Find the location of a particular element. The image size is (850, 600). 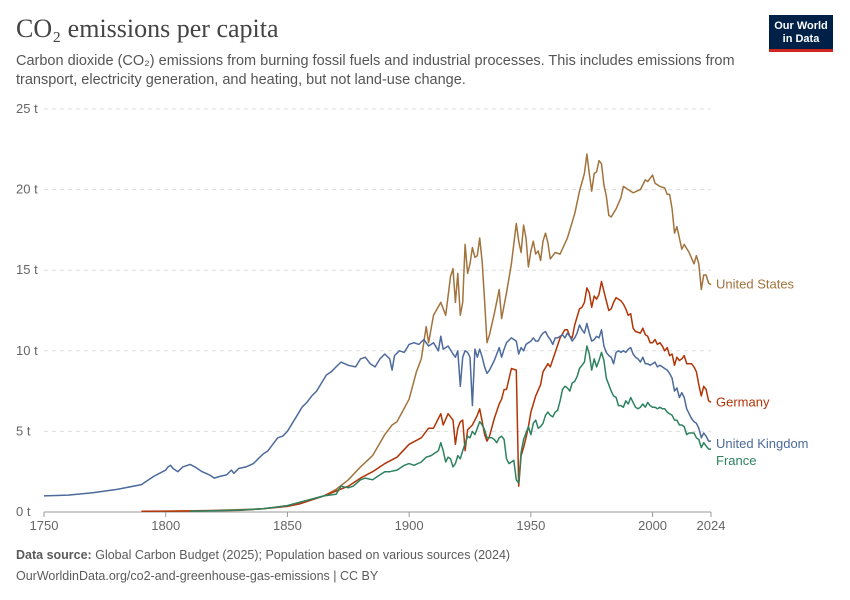

y-tick-label: 15 t is located at coordinates (27, 269).